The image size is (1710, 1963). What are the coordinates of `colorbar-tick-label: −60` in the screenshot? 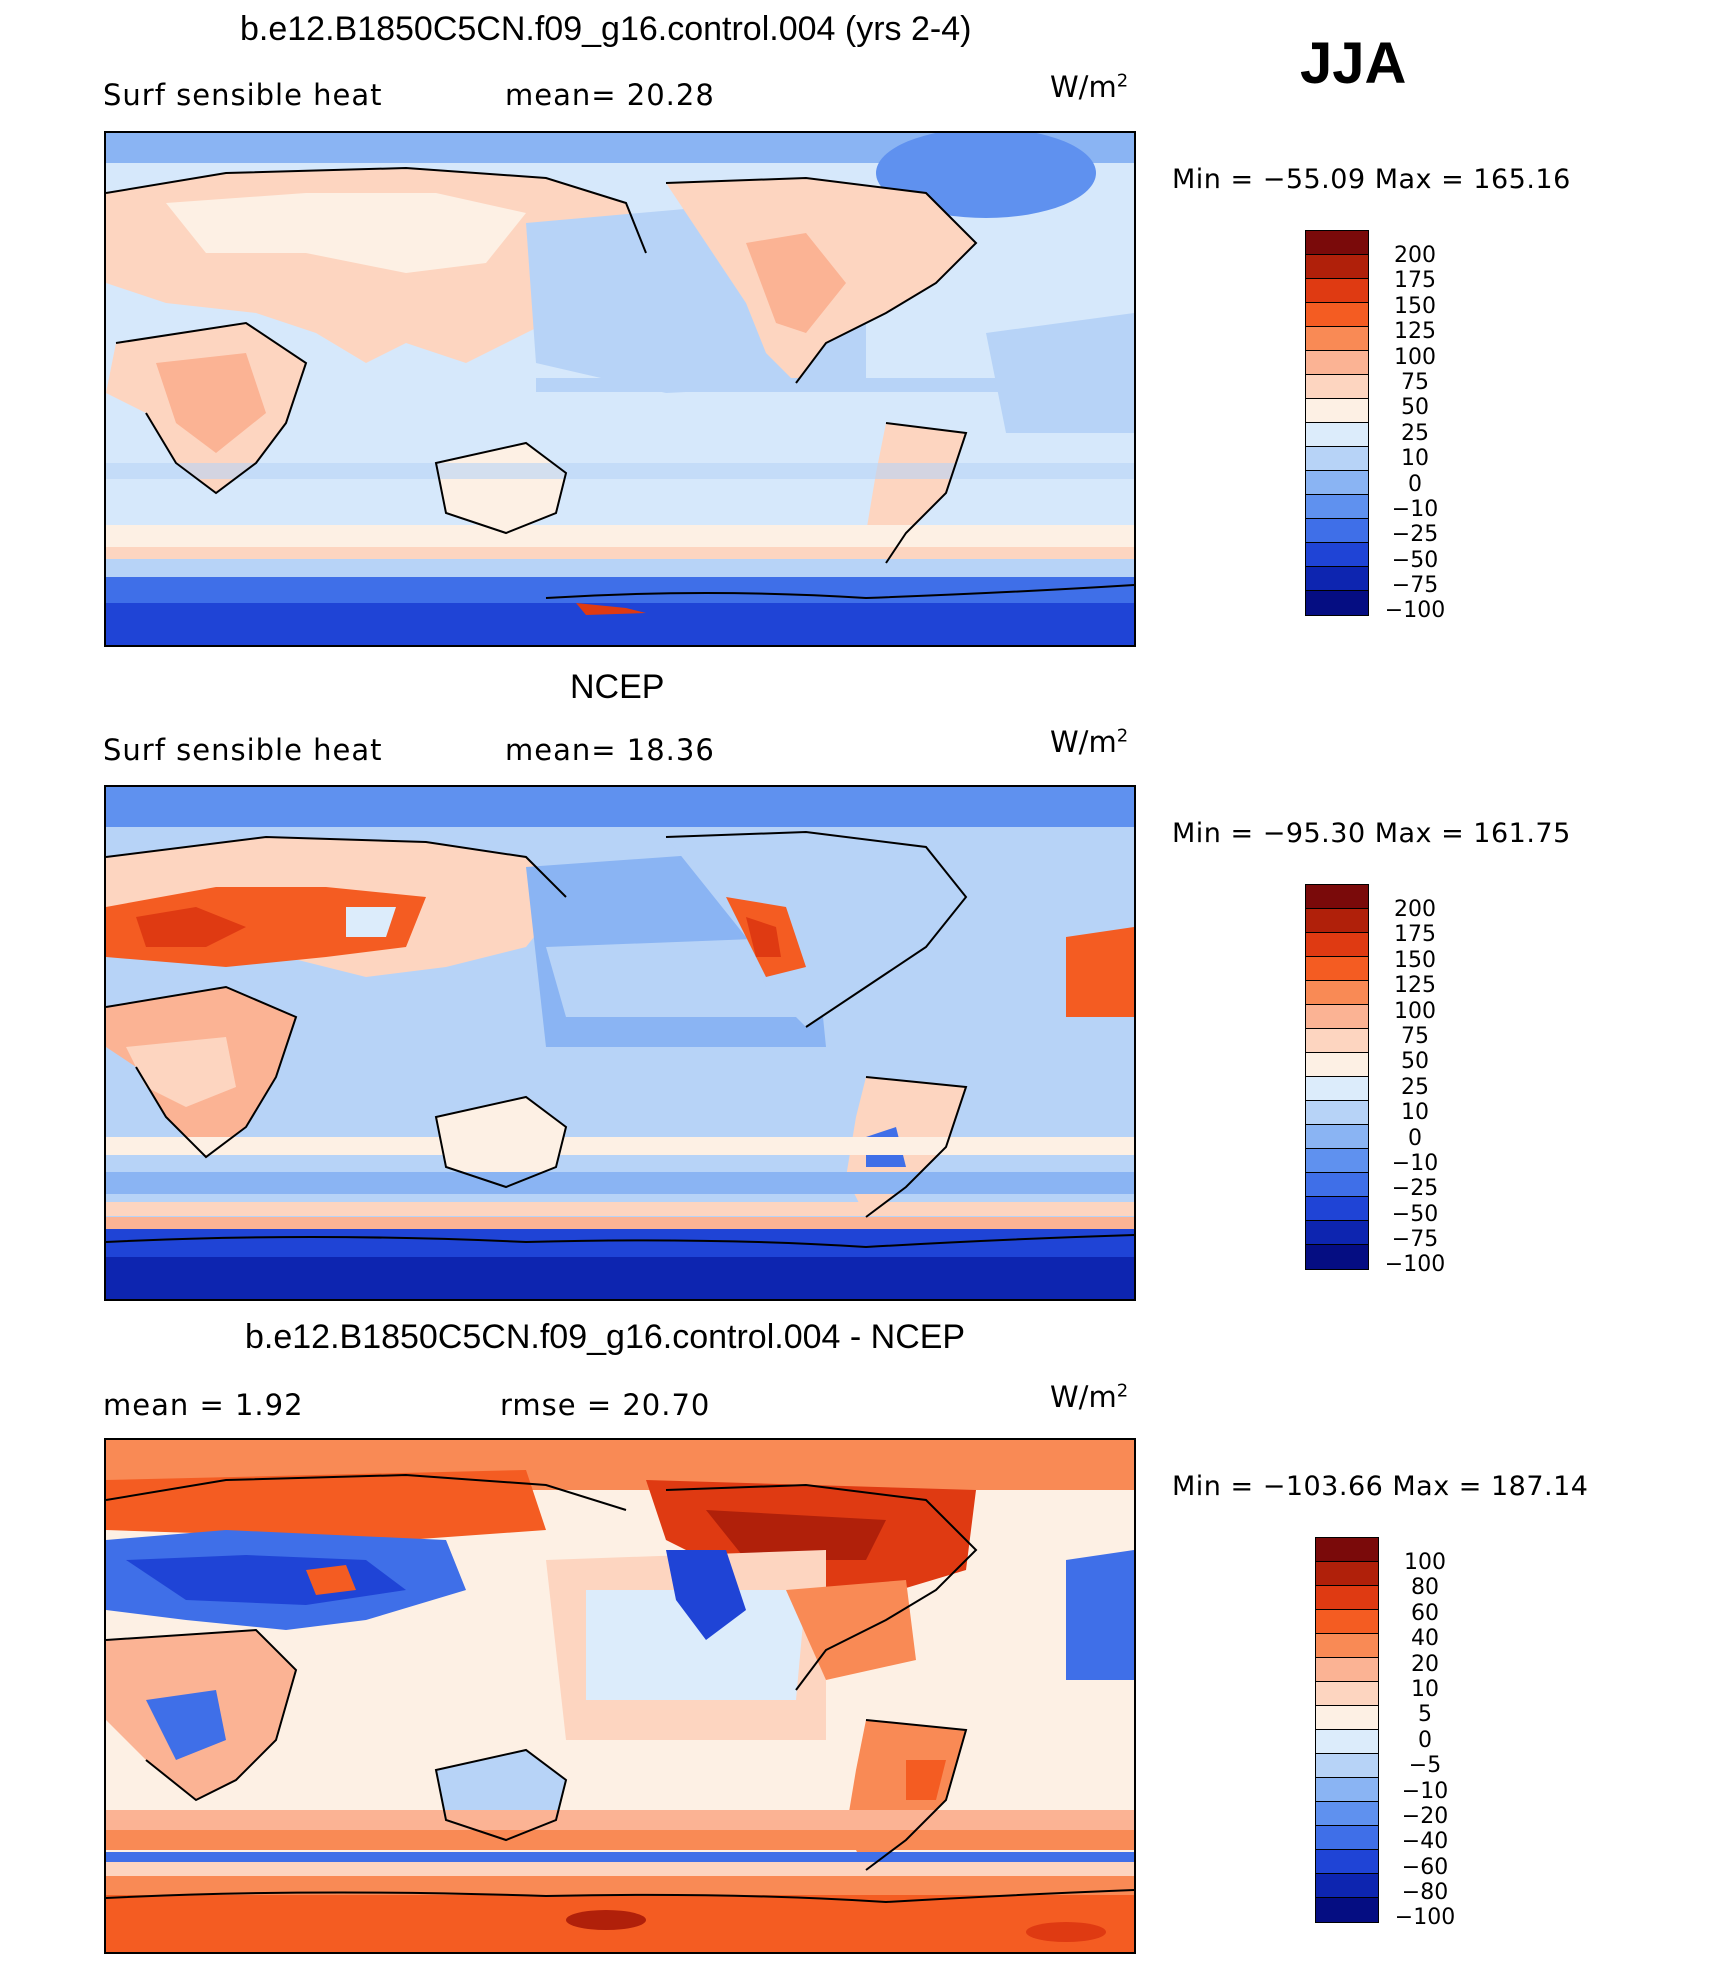 It's located at (1425, 1867).